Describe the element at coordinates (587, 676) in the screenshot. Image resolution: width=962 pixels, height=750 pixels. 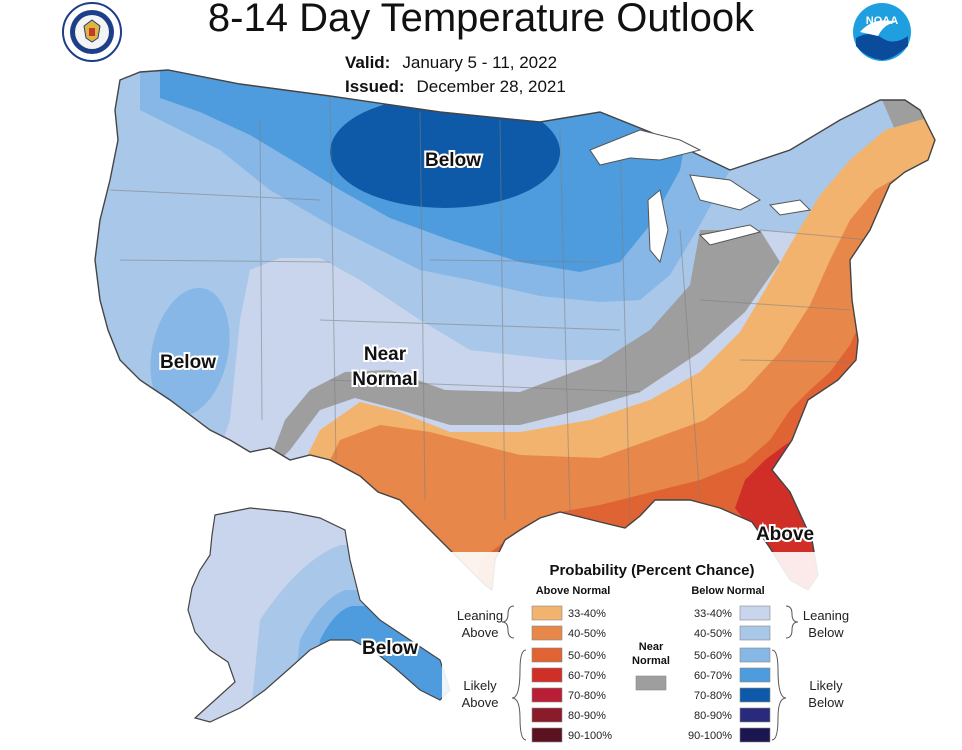
I see `legend-above-row-4: 60-70%` at that location.